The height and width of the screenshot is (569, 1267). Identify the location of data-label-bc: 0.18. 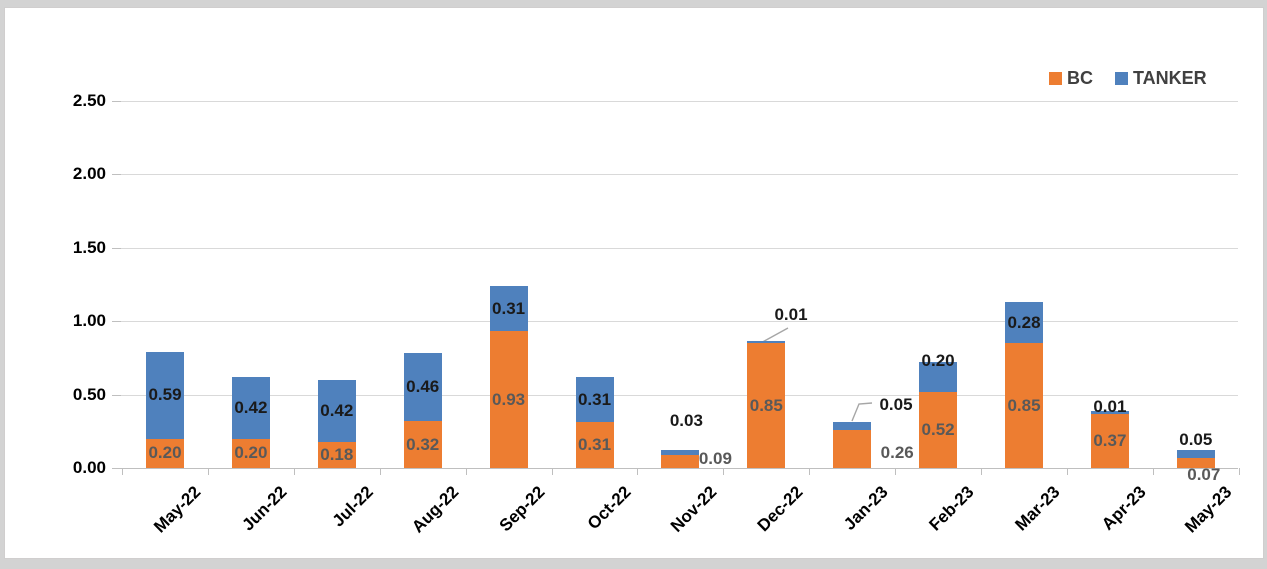
(337, 454).